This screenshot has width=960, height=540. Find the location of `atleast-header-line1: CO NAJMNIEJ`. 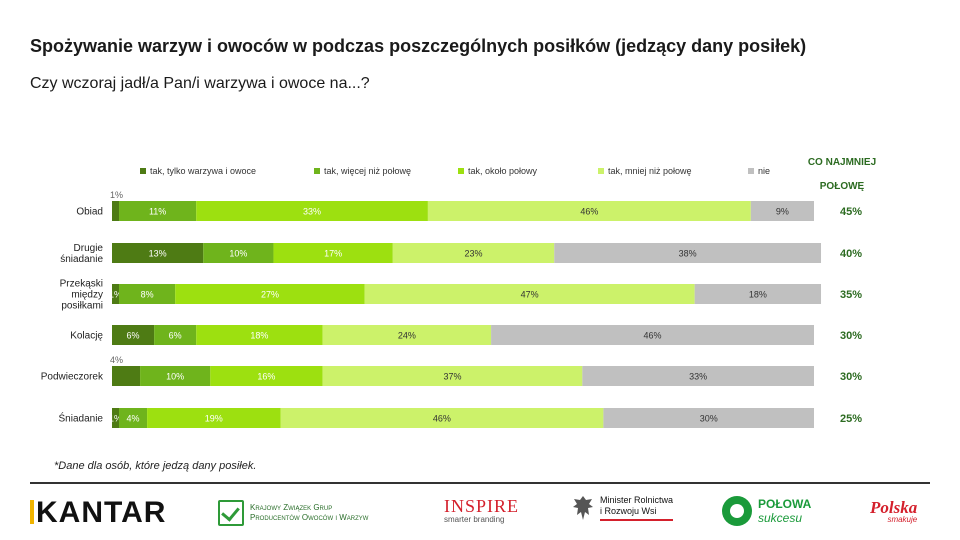

atleast-header-line1: CO NAJMNIEJ is located at coordinates (842, 162).